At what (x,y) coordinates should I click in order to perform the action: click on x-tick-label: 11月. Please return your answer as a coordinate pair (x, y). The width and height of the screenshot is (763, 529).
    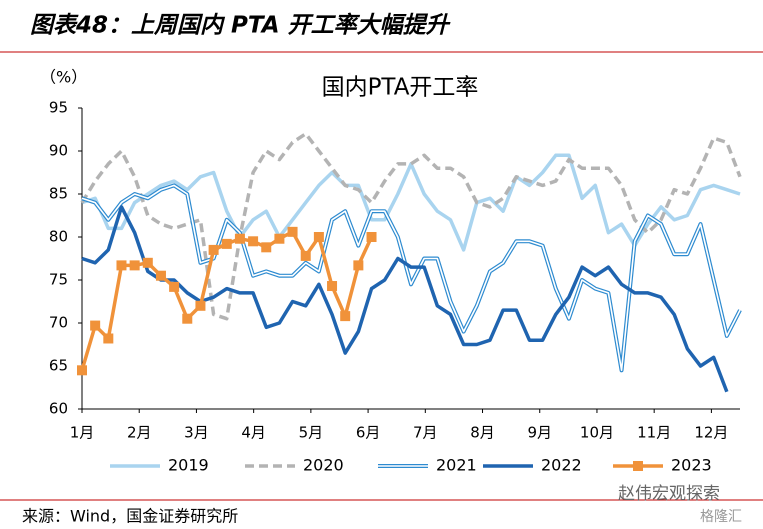
    Looking at the image, I should click on (654, 433).